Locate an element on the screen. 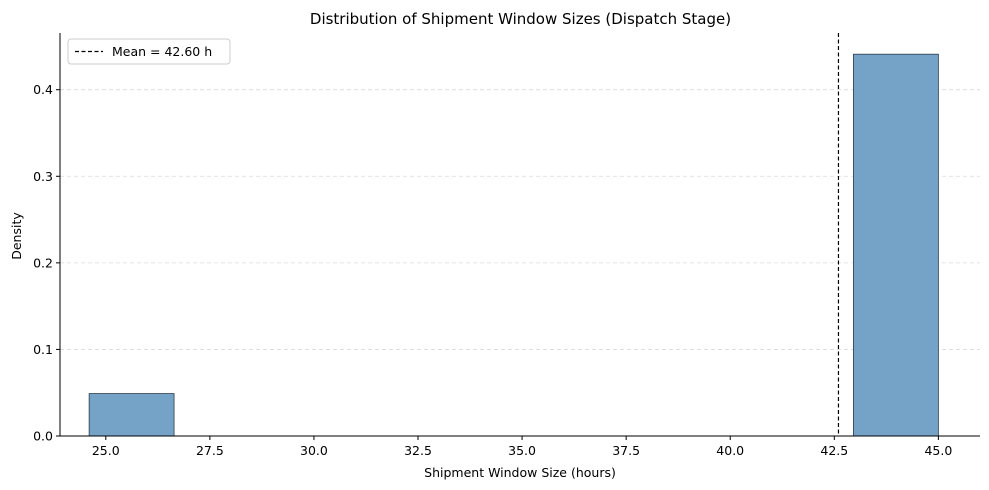 The width and height of the screenshot is (989, 490). x-ticks: 25.0 27.5 30.0 32.5 35.0 37.5 40.0 42.5 45.0 is located at coordinates (522, 447).